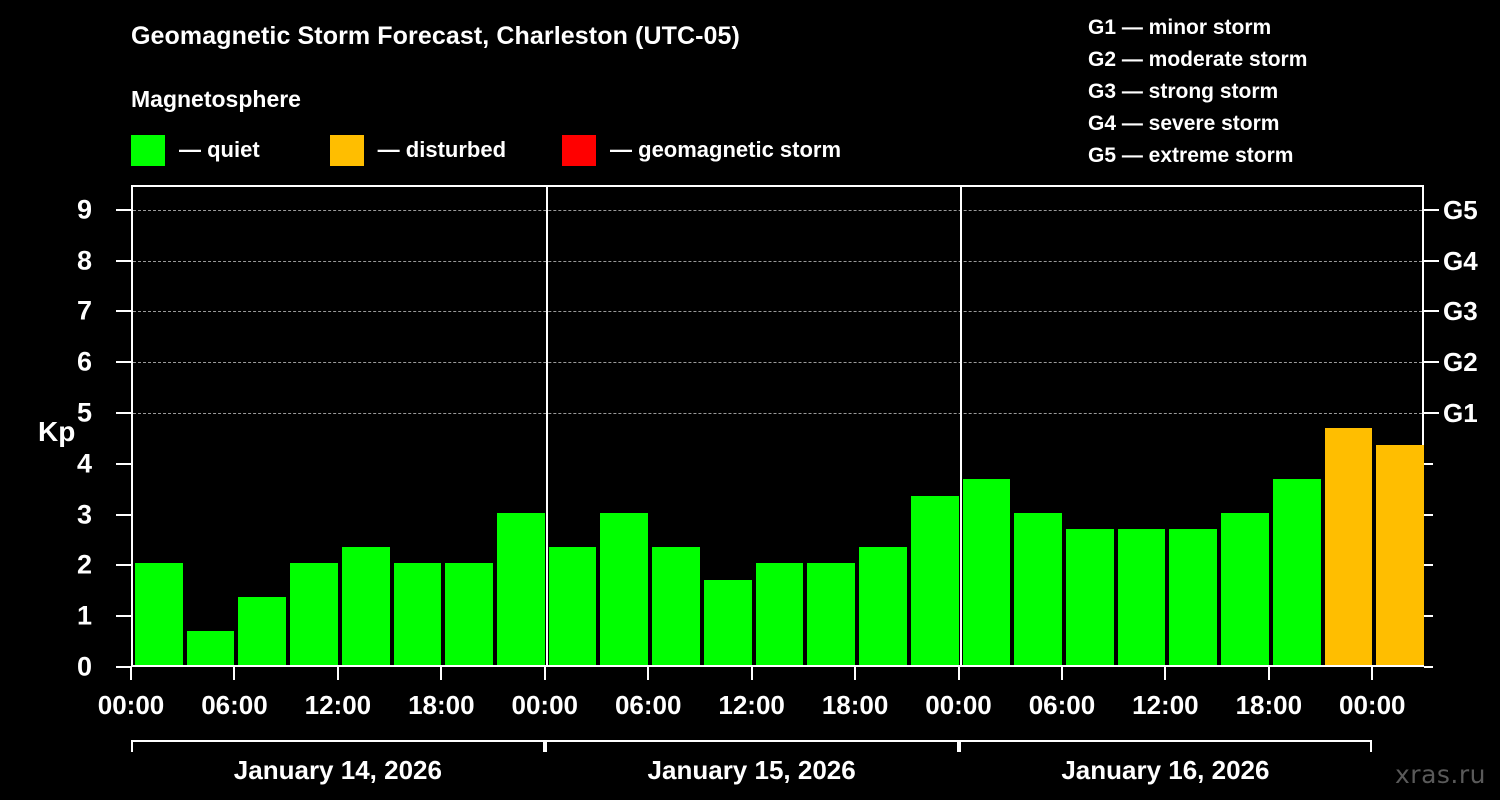 The width and height of the screenshot is (1500, 800). I want to click on legend-item-storm: — geomagnetic storm, so click(702, 150).